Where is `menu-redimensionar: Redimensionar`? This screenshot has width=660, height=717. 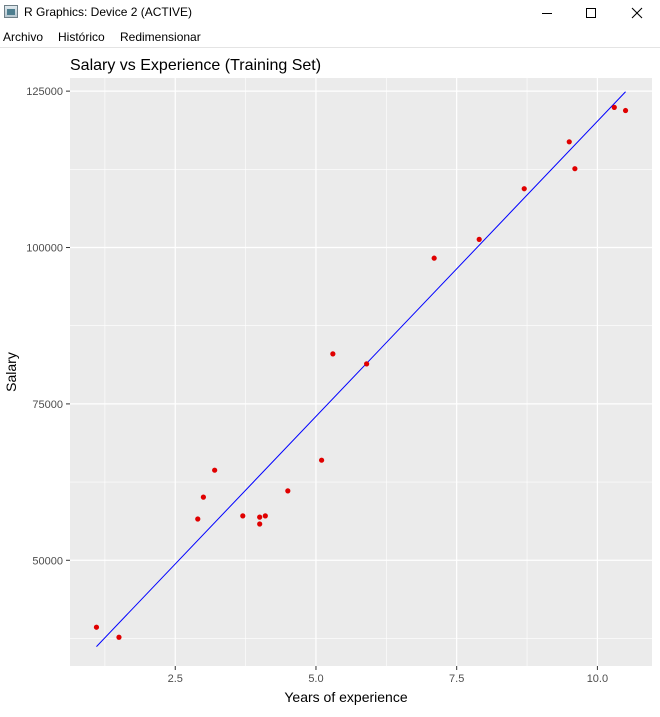 menu-redimensionar: Redimensionar is located at coordinates (160, 37).